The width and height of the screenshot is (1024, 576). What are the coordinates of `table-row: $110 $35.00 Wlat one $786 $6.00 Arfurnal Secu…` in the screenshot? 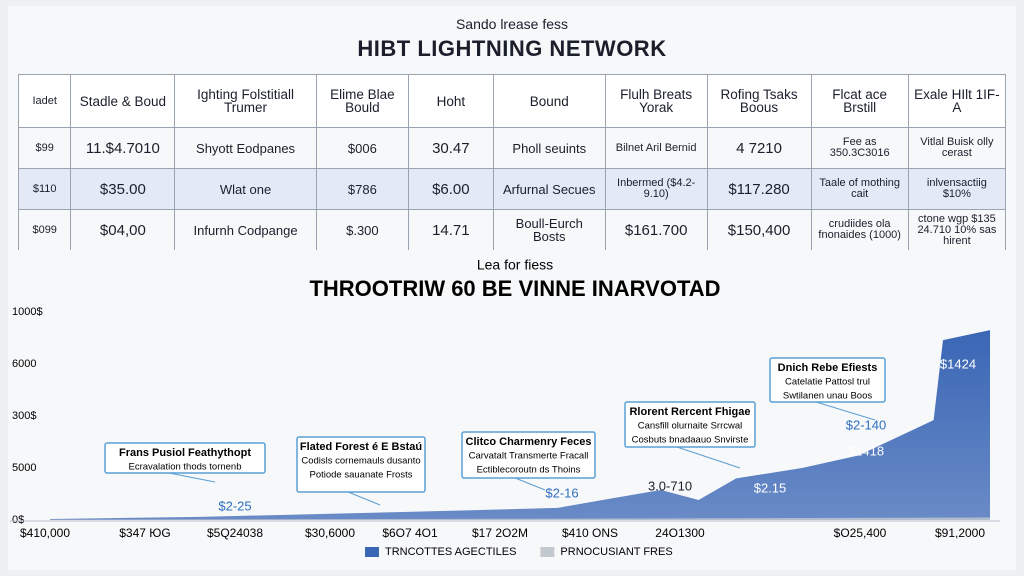 It's located at (512, 189).